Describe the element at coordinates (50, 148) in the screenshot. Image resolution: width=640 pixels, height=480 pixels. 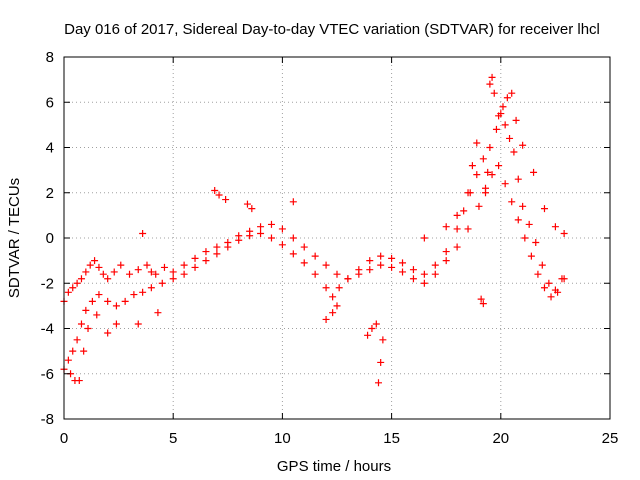
I see `y-tick-label: 4` at that location.